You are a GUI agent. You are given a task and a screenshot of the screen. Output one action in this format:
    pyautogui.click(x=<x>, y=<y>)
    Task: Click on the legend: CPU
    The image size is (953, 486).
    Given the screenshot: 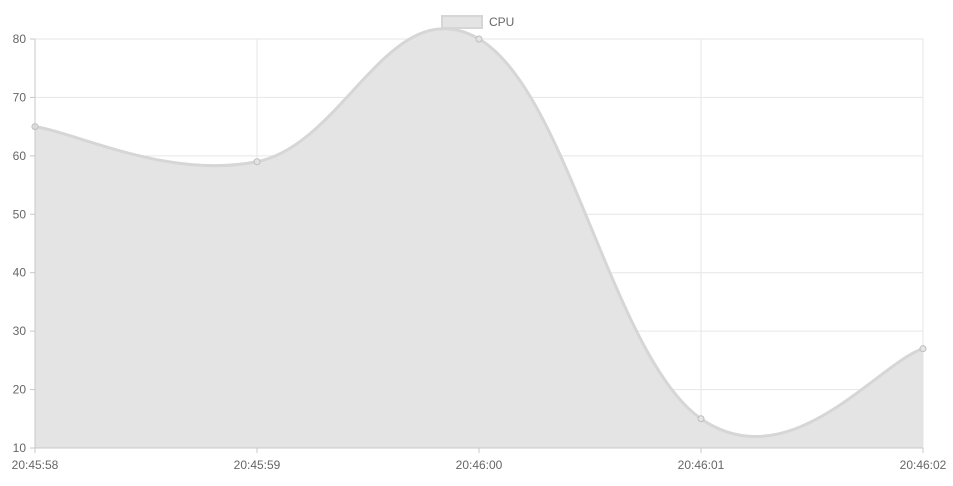 What is the action you would take?
    pyautogui.click(x=477, y=22)
    